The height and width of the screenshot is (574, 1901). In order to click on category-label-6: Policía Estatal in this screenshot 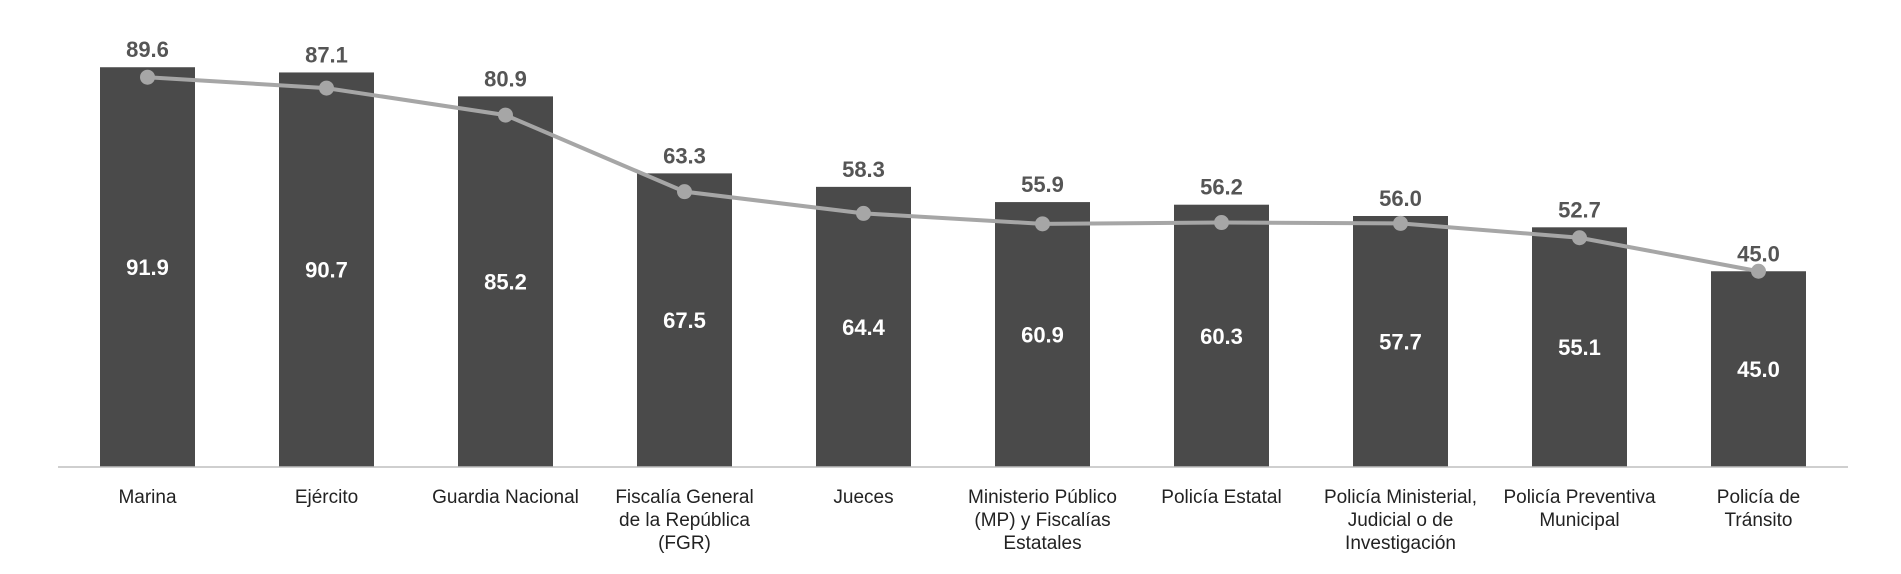, I will do `click(1221, 497)`.